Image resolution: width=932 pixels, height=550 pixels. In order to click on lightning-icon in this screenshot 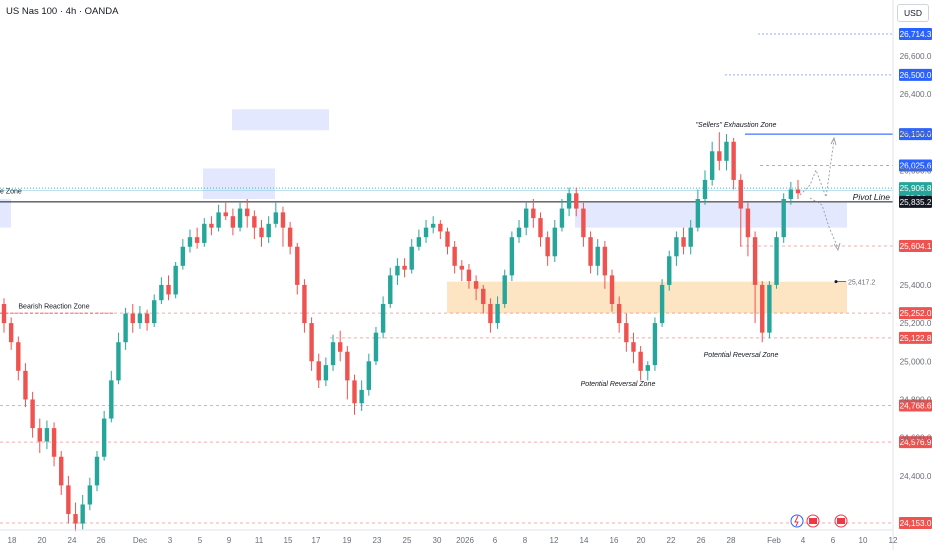, I will do `click(797, 521)`.